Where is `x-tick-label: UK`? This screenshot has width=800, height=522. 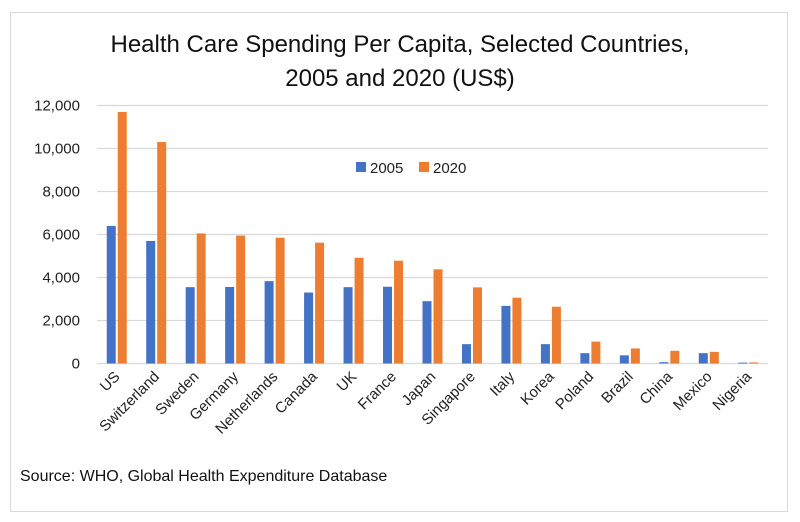
x-tick-label: UK is located at coordinates (347, 381).